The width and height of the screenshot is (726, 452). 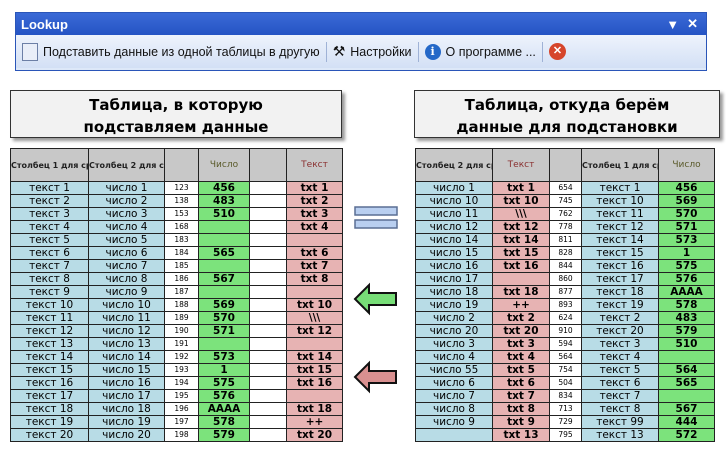 What do you see at coordinates (224, 435) in the screenshot?
I see `table-cell: 579` at bounding box center [224, 435].